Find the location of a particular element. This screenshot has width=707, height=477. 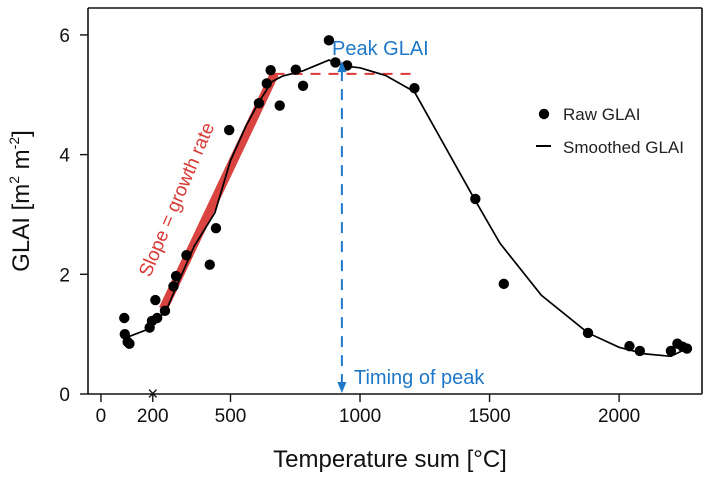

x-tick-label: 2000 is located at coordinates (619, 416).